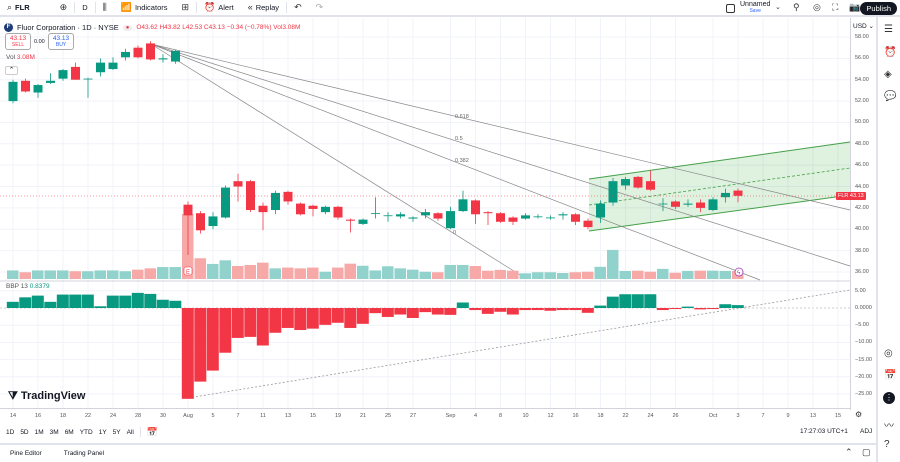  What do you see at coordinates (863, 376) in the screenshot?
I see `bbp-tick: −20.00` at bounding box center [863, 376].